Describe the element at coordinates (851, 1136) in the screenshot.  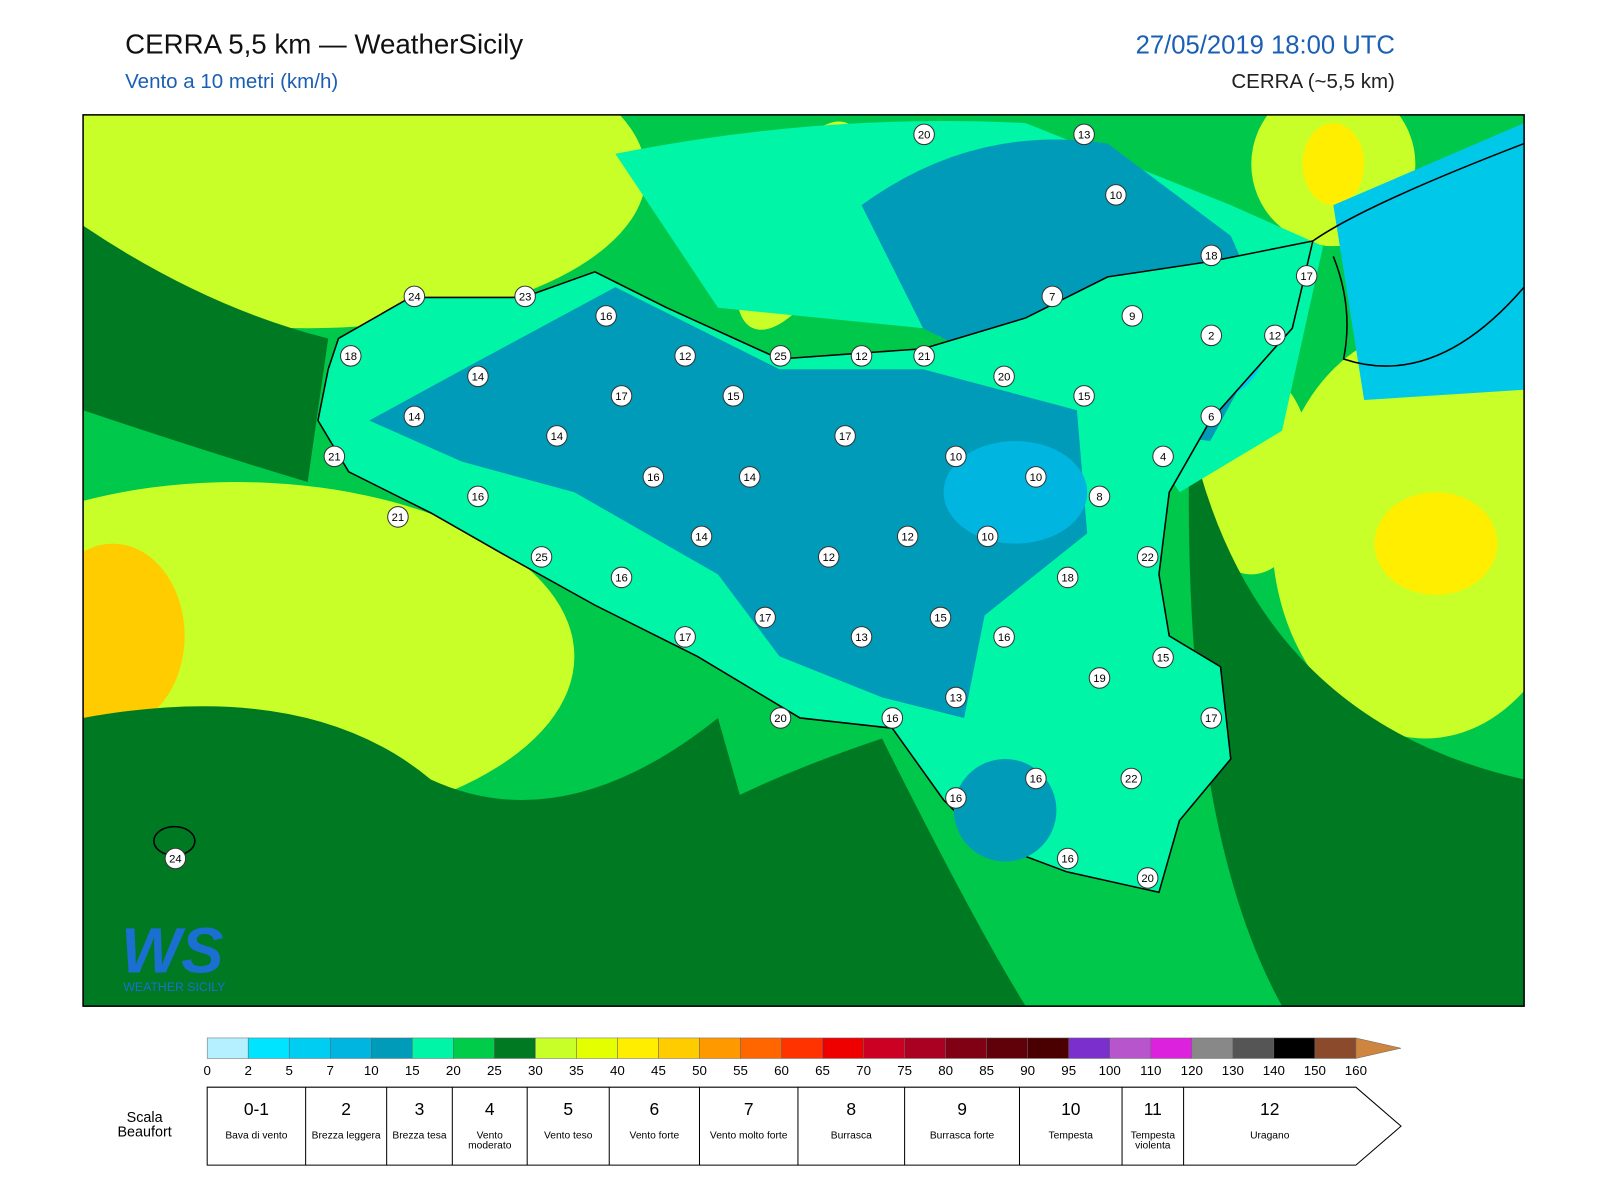
I see `beaufort-label-box: Burrasca` at that location.